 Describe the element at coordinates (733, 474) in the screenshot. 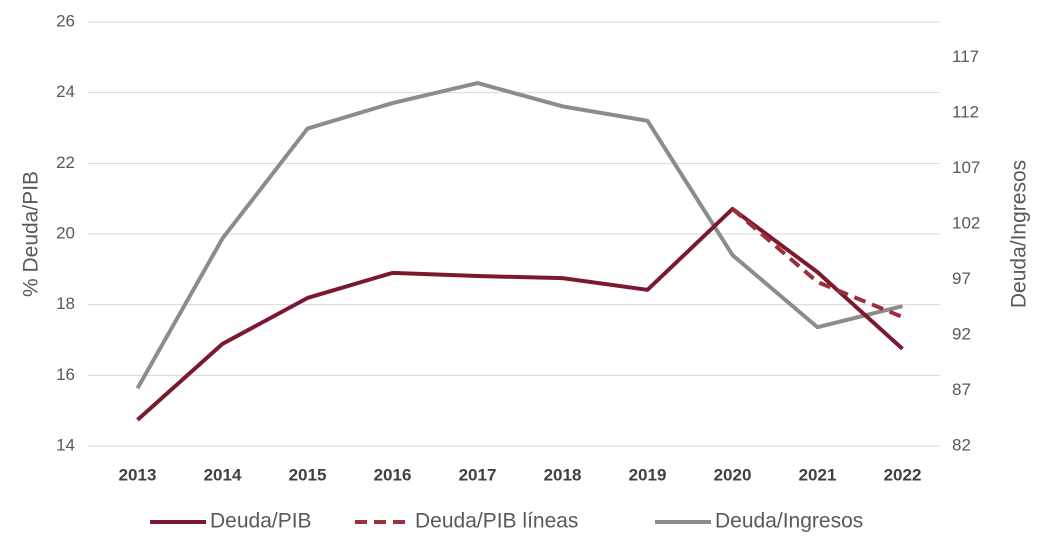

I see `x-tick-label: 2020` at that location.